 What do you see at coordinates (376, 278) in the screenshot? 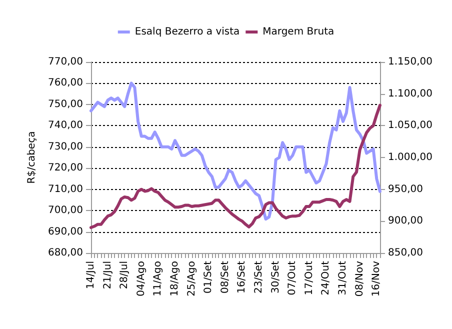
I see `x-tick-label: 16/Nov` at bounding box center [376, 278].